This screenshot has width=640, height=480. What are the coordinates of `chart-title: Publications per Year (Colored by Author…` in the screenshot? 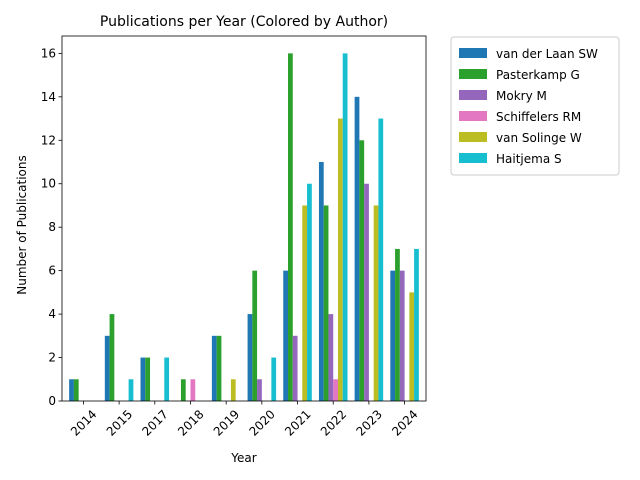 It's located at (244, 22).